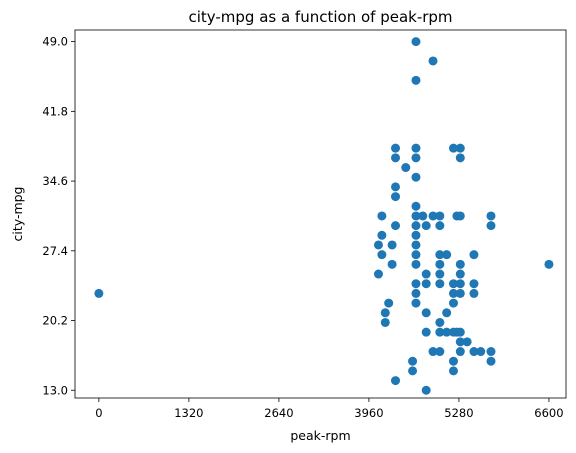 Image resolution: width=576 pixels, height=453 pixels. Describe the element at coordinates (55, 390) in the screenshot. I see `y-tick-label: 13.0` at that location.